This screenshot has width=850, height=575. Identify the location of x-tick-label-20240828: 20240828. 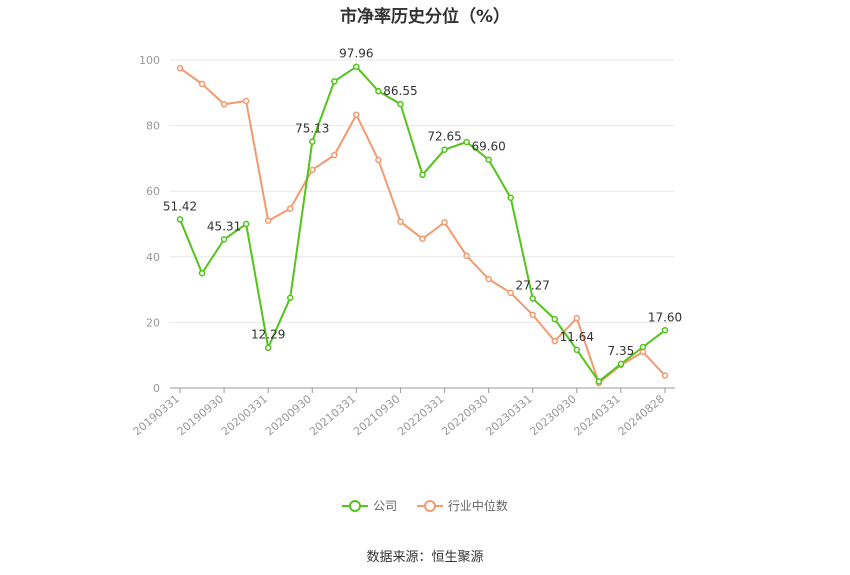
(641, 415).